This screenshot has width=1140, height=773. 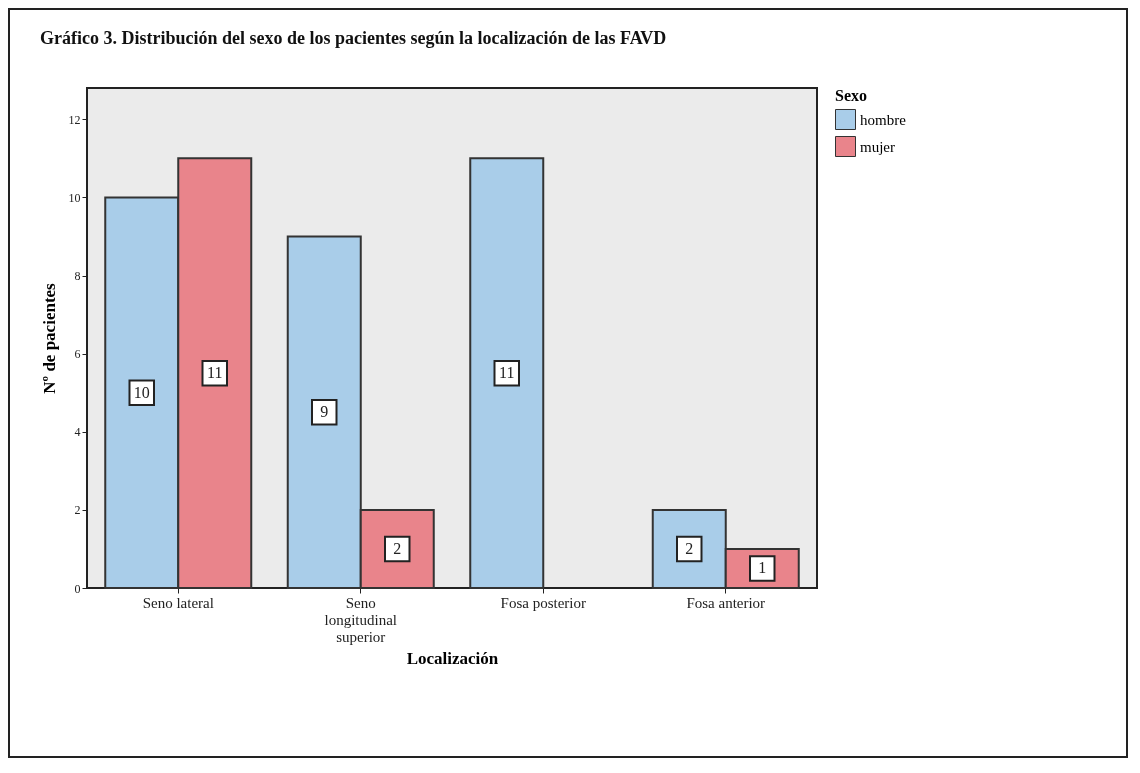 What do you see at coordinates (762, 568) in the screenshot?
I see `data-label: 1` at bounding box center [762, 568].